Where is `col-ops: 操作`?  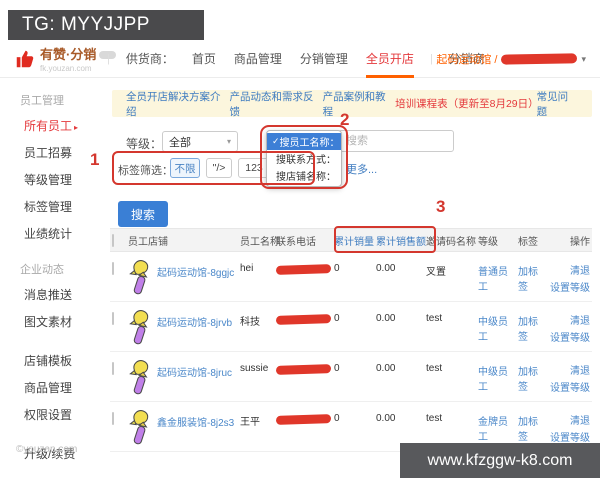 col-ops: 操作 is located at coordinates (580, 242).